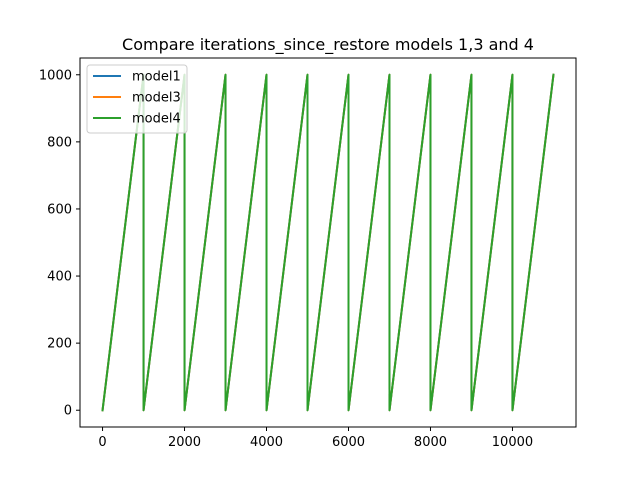 The height and width of the screenshot is (480, 640). What do you see at coordinates (102, 442) in the screenshot?
I see `x-tick-label: 0` at bounding box center [102, 442].